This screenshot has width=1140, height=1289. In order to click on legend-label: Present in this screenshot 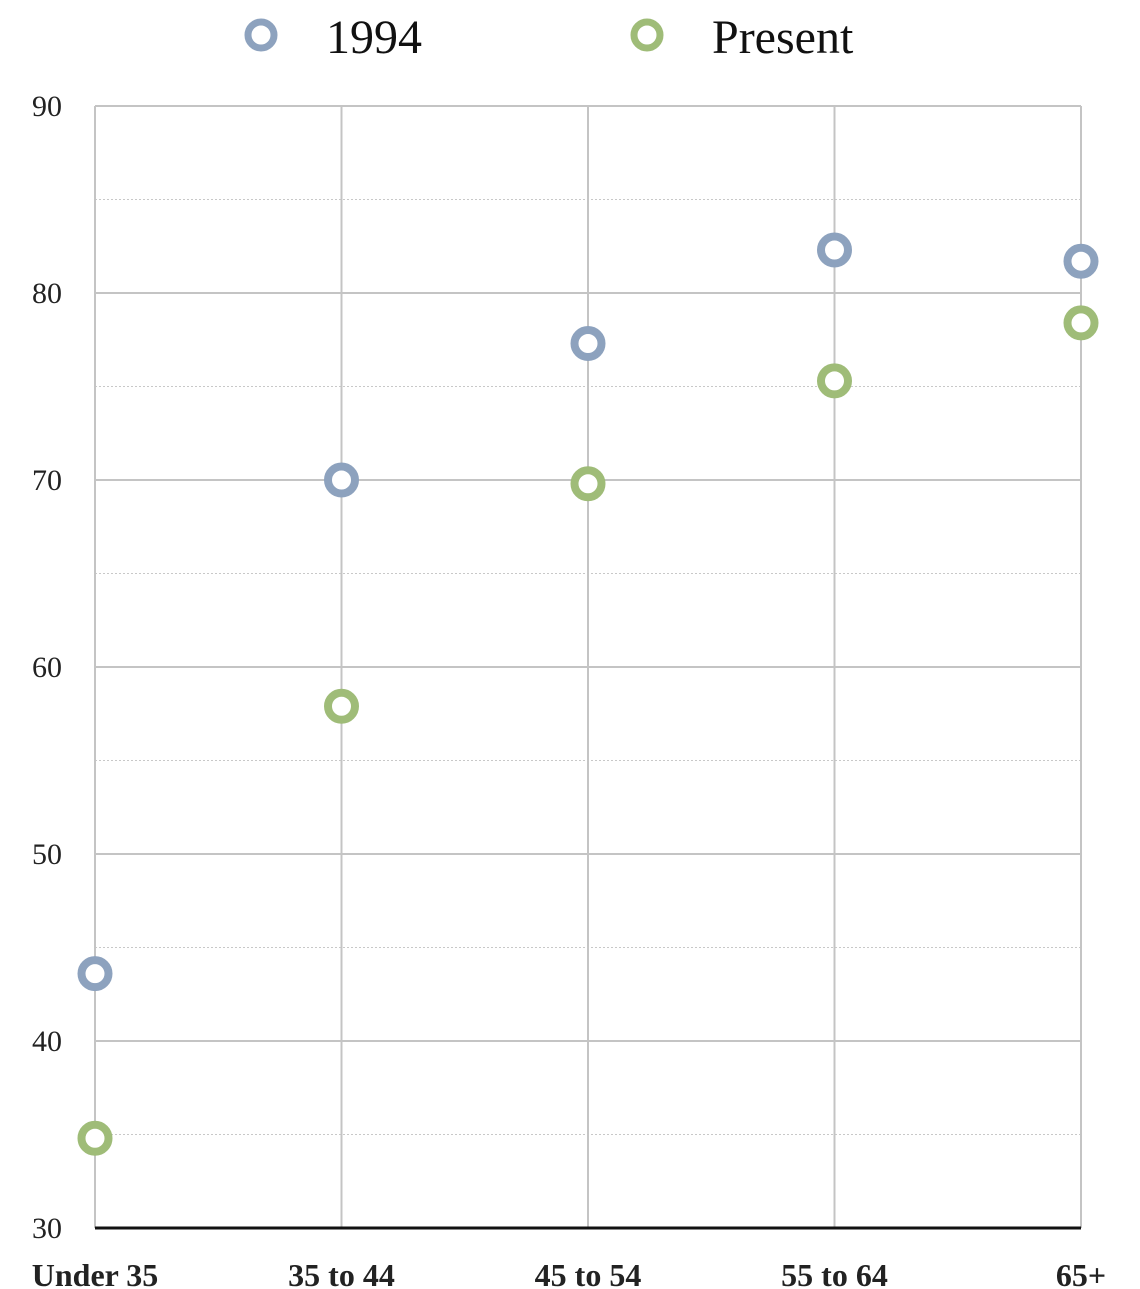, I will do `click(783, 37)`.